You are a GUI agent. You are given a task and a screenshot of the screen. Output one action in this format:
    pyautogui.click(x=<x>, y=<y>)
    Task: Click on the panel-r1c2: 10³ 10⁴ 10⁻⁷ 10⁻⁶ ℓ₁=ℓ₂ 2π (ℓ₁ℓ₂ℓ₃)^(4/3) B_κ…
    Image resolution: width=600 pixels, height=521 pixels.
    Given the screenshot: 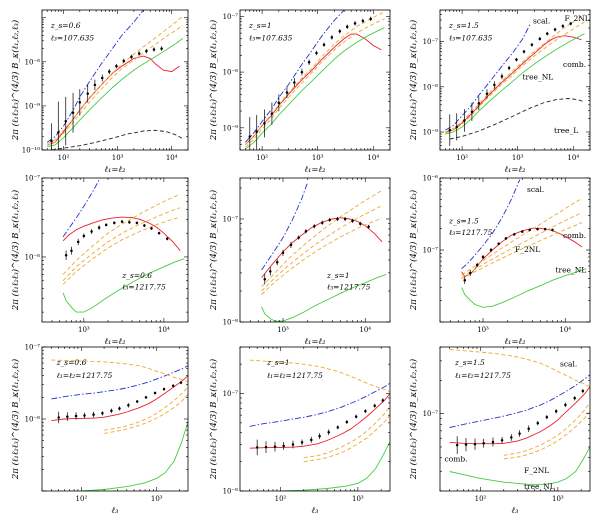 What is the action you would take?
    pyautogui.click(x=499, y=261)
    